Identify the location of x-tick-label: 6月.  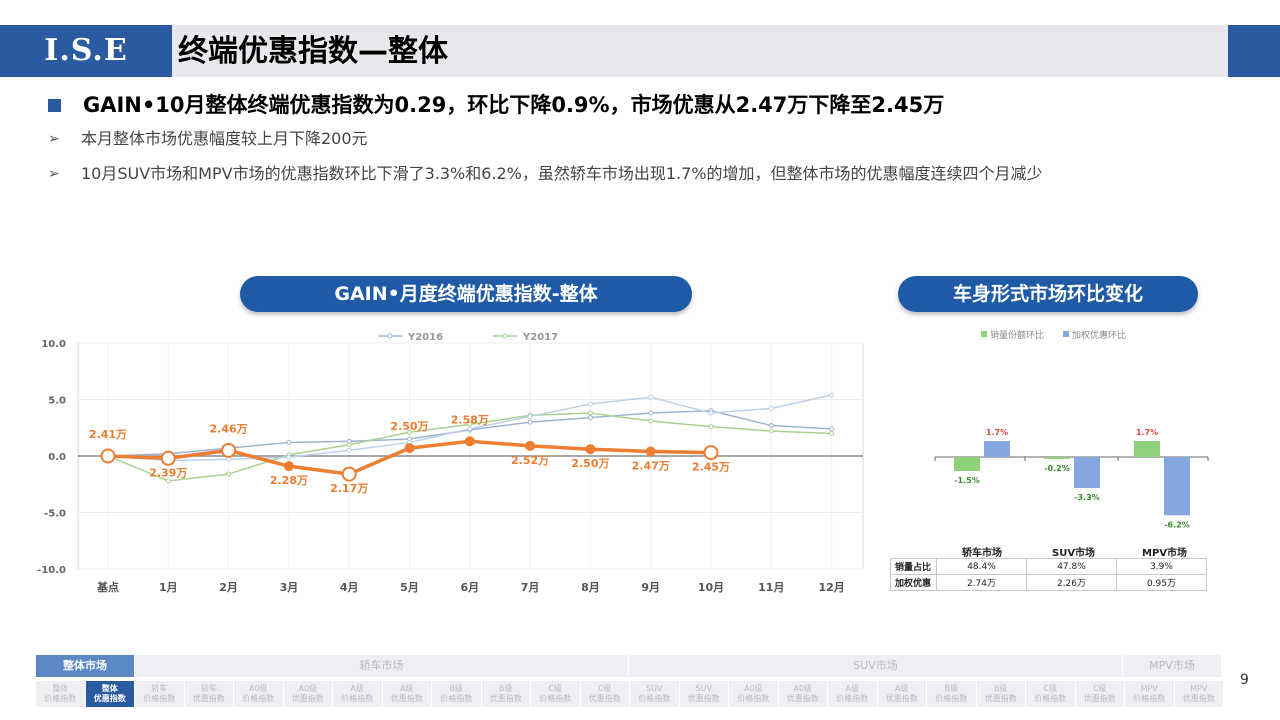
(469, 587).